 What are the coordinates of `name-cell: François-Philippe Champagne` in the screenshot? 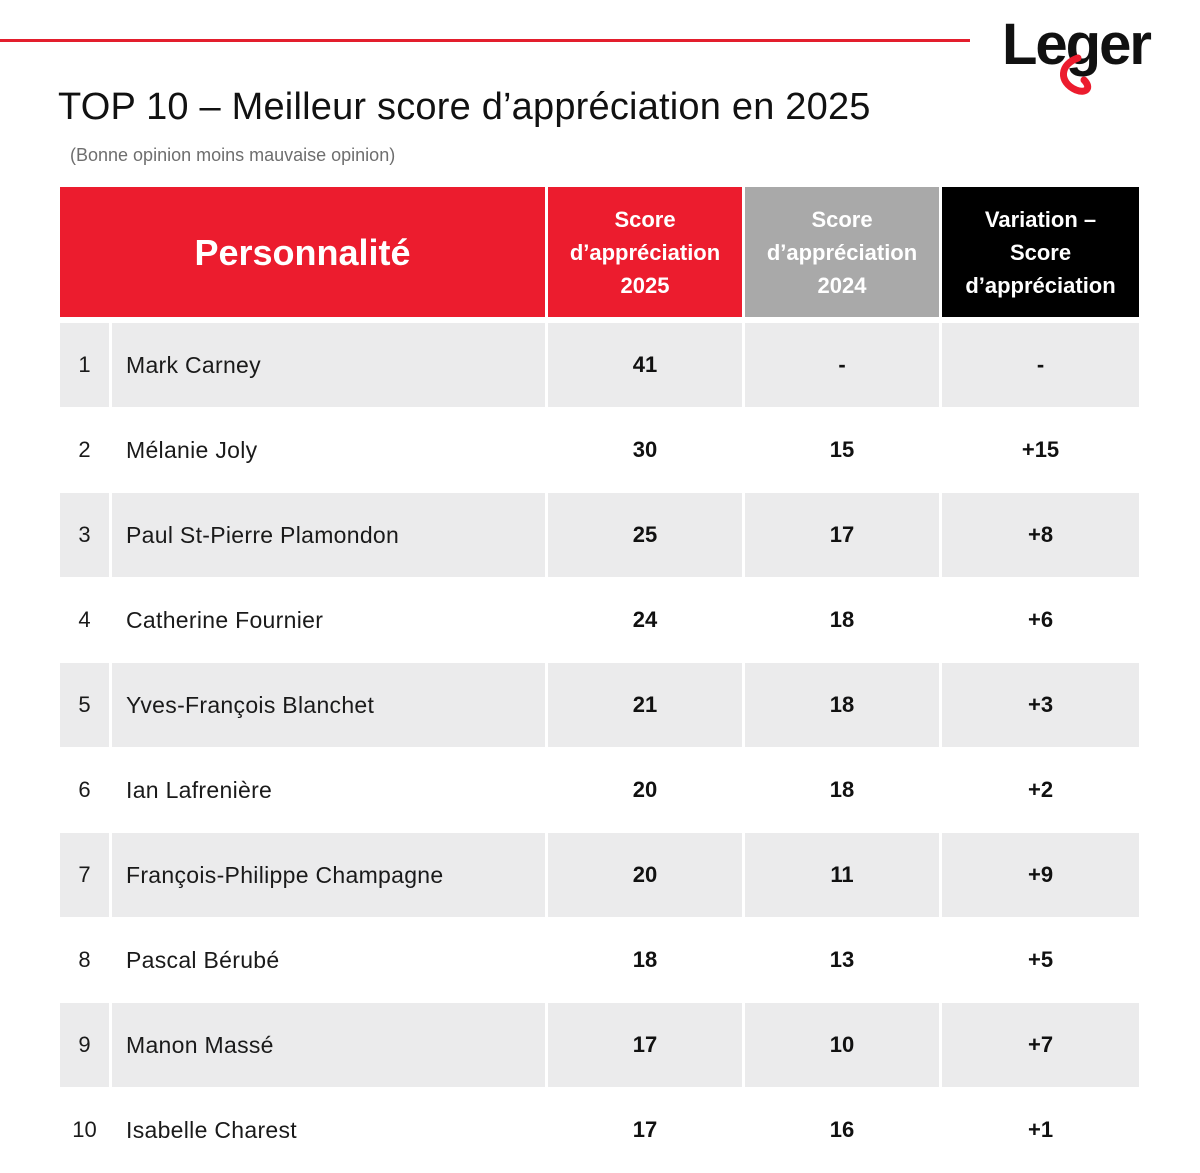 It's located at (330, 875).